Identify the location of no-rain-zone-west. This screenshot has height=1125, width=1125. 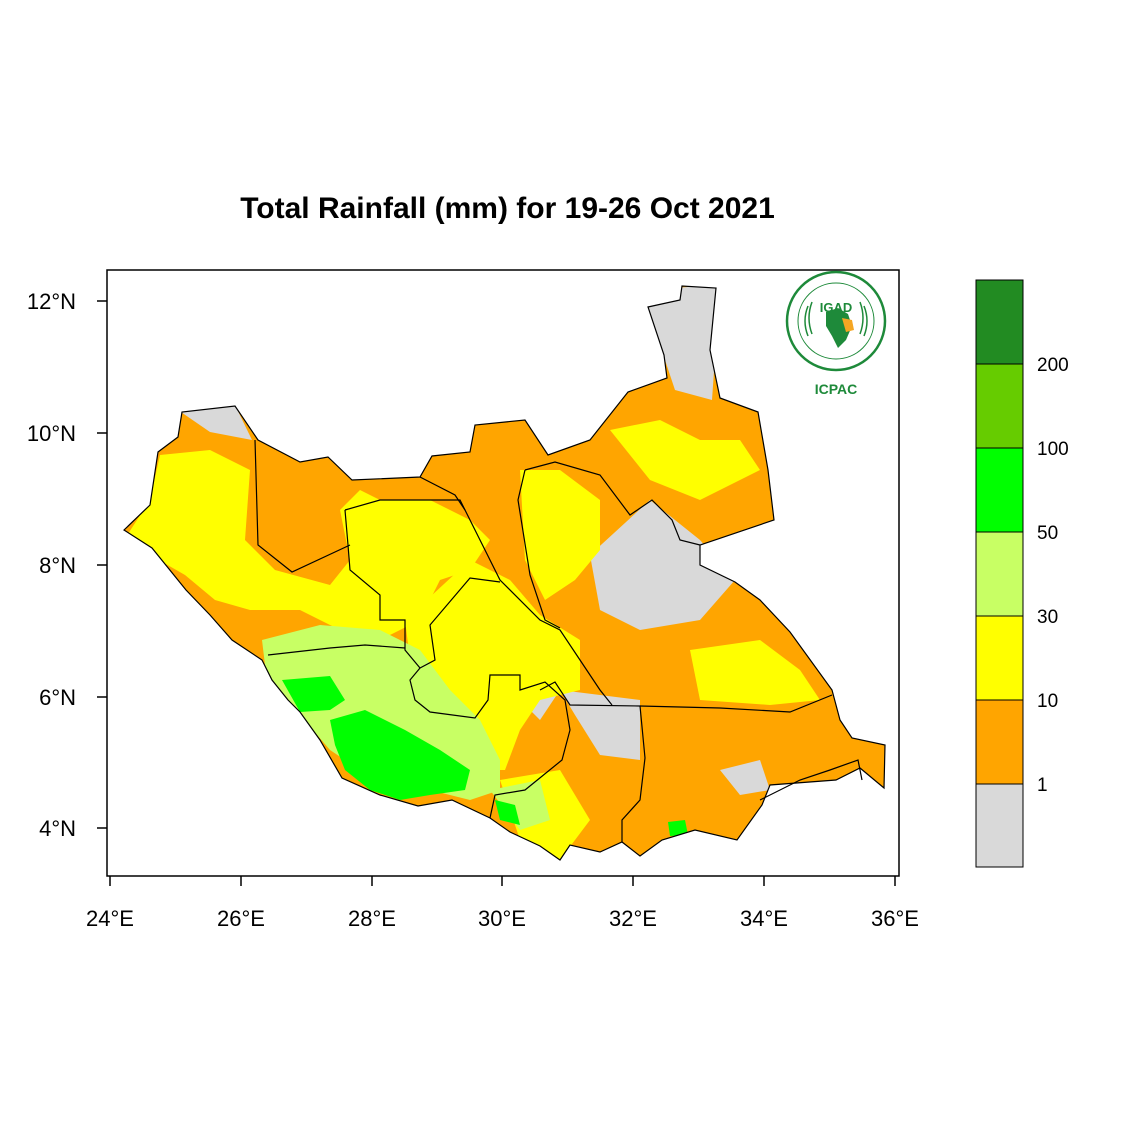
(215, 422).